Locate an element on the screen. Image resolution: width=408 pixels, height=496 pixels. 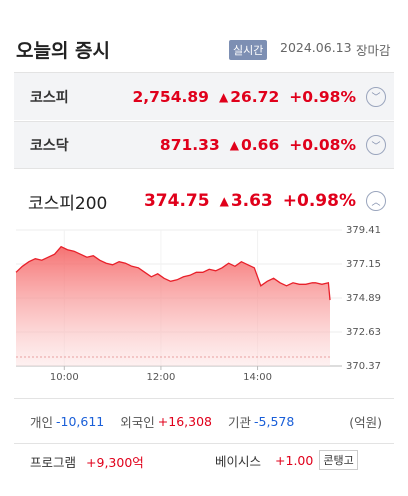
y-tick-label: 374.89 is located at coordinates (363, 298).